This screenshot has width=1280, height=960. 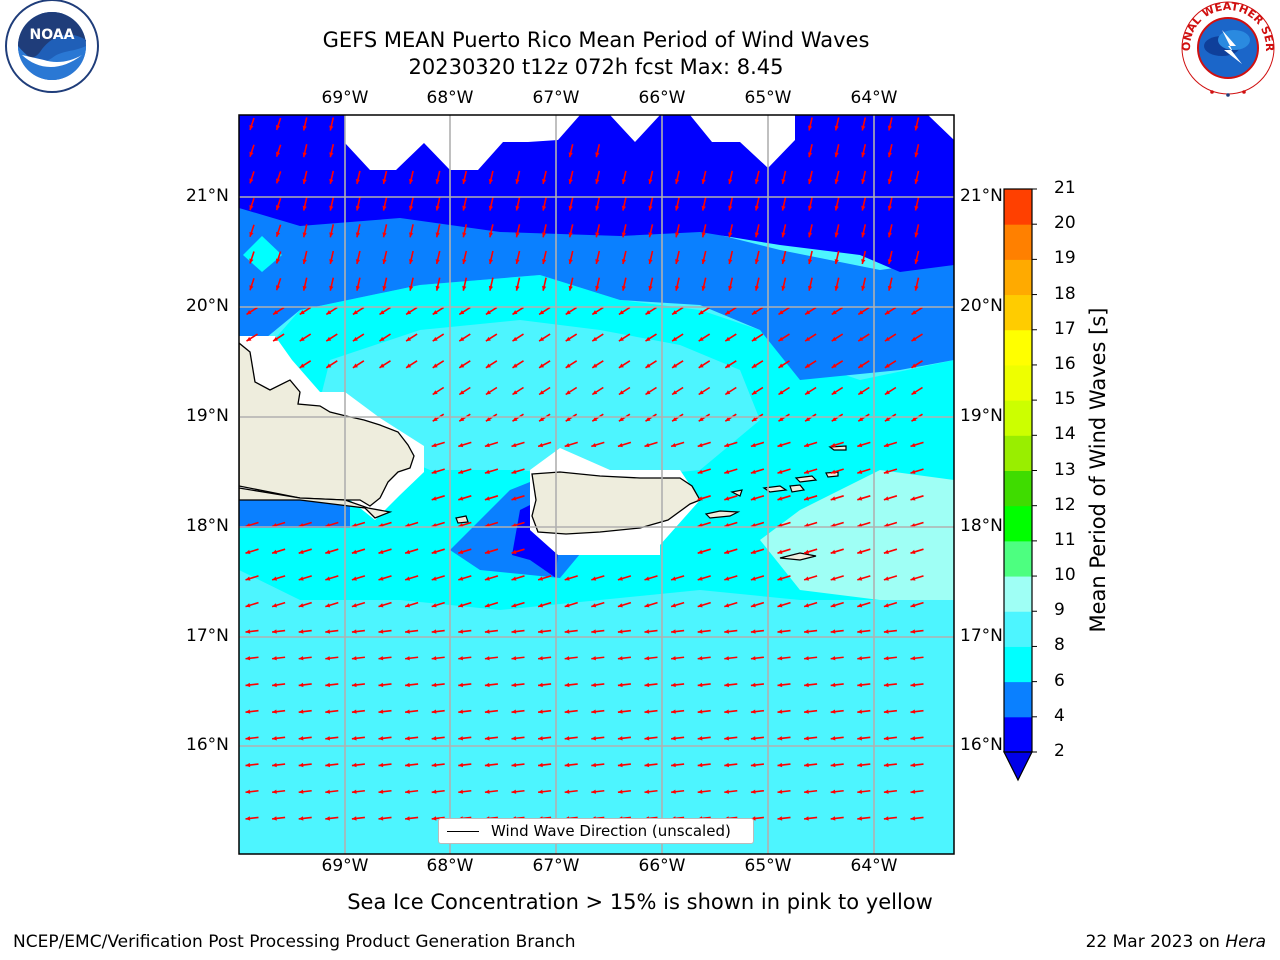 I want to click on lat-right-label: 16°N, so click(x=981, y=745).